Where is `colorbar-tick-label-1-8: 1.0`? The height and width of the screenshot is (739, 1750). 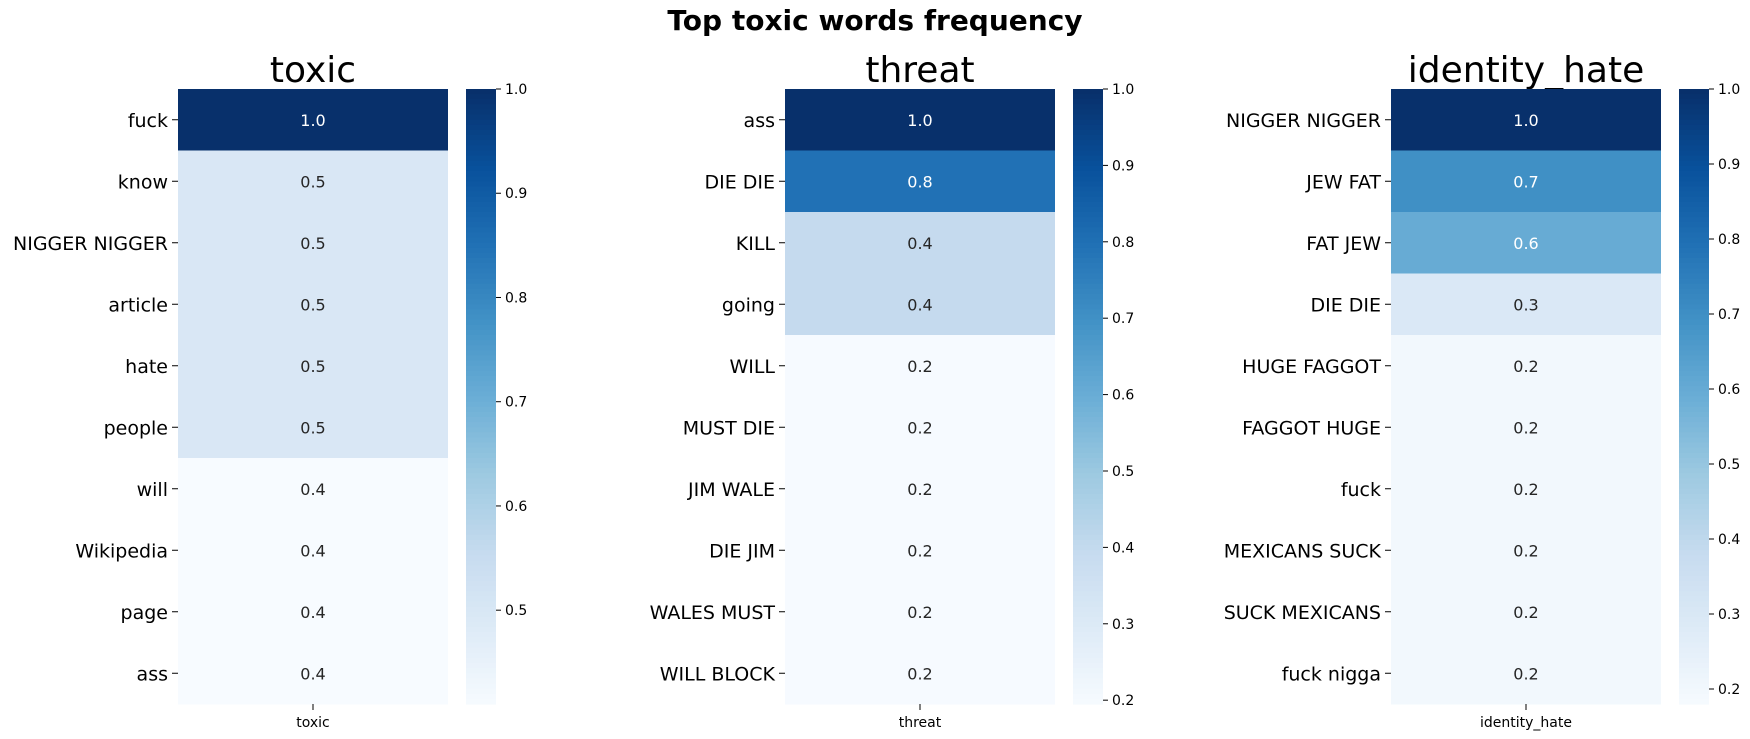 colorbar-tick-label-1-8: 1.0 is located at coordinates (1123, 90).